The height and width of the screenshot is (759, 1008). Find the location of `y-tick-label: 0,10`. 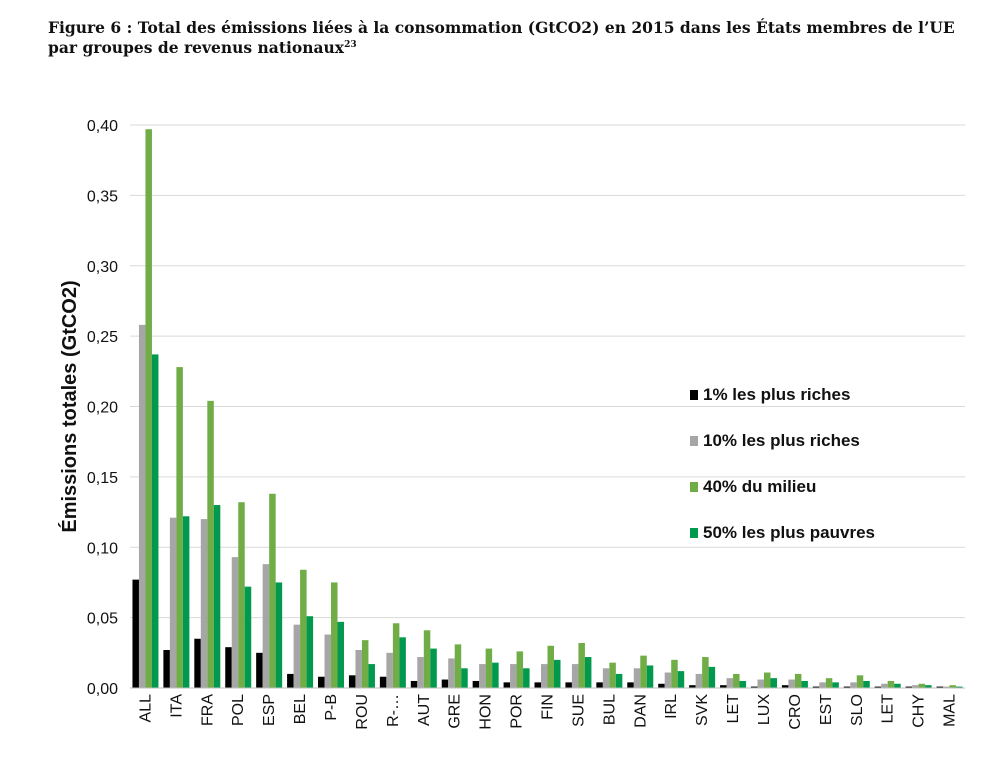

y-tick-label: 0,10 is located at coordinates (102, 548).